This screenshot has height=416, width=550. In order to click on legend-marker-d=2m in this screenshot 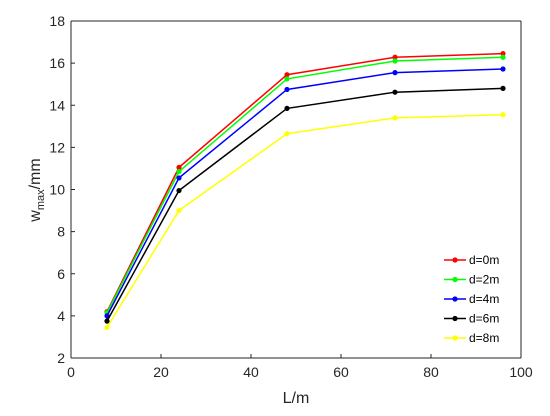, I will do `click(455, 279)`.